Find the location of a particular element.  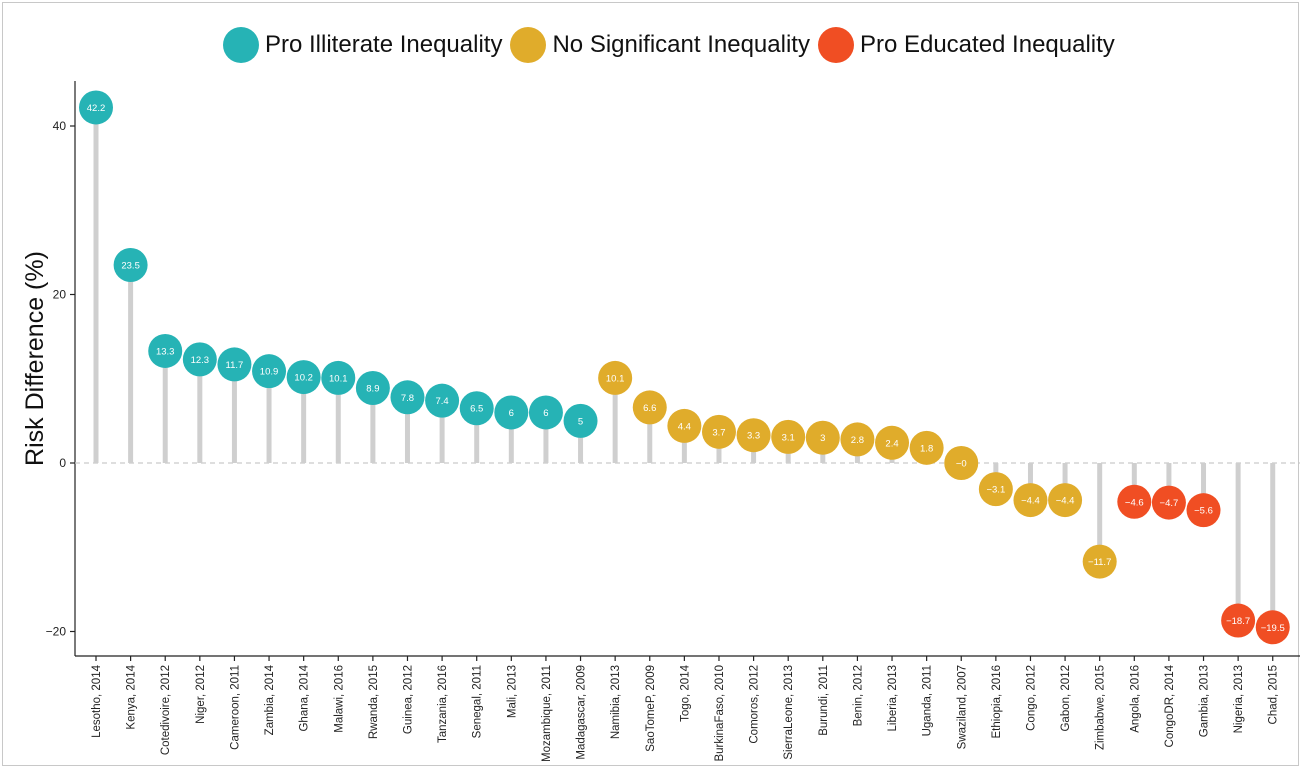

x-tick-label: Liberia, 2013 is located at coordinates (893, 698).